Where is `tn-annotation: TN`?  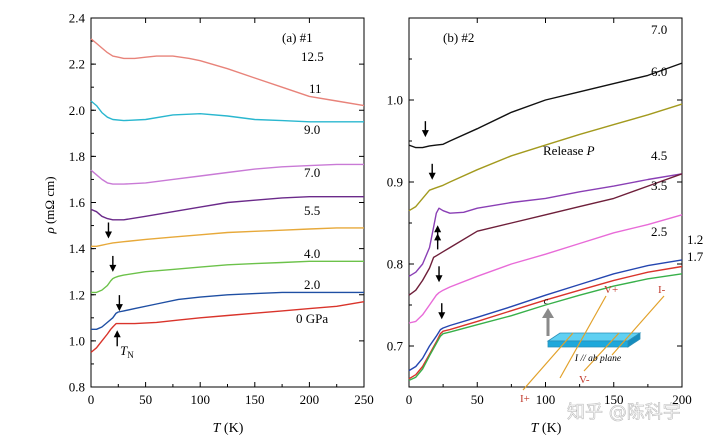
tn-annotation: TN is located at coordinates (127, 351).